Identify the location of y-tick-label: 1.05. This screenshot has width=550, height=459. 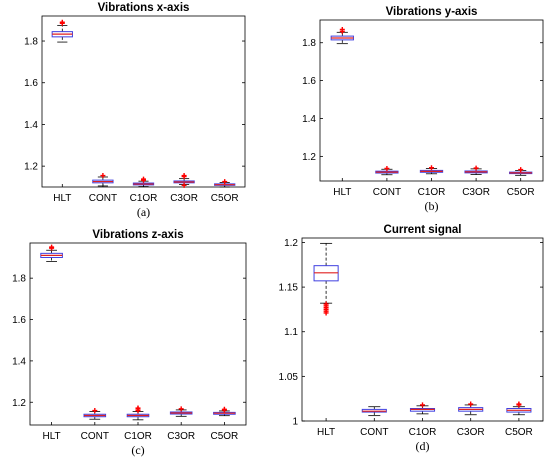
(289, 377).